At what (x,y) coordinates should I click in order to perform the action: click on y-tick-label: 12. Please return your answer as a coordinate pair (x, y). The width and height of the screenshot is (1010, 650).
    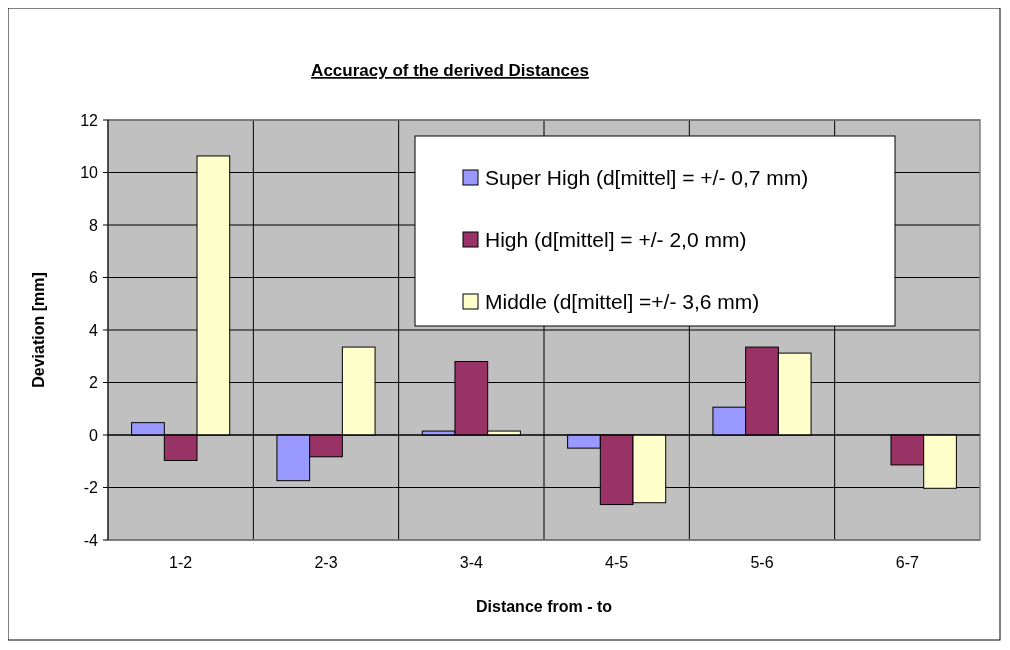
    Looking at the image, I should click on (89, 120).